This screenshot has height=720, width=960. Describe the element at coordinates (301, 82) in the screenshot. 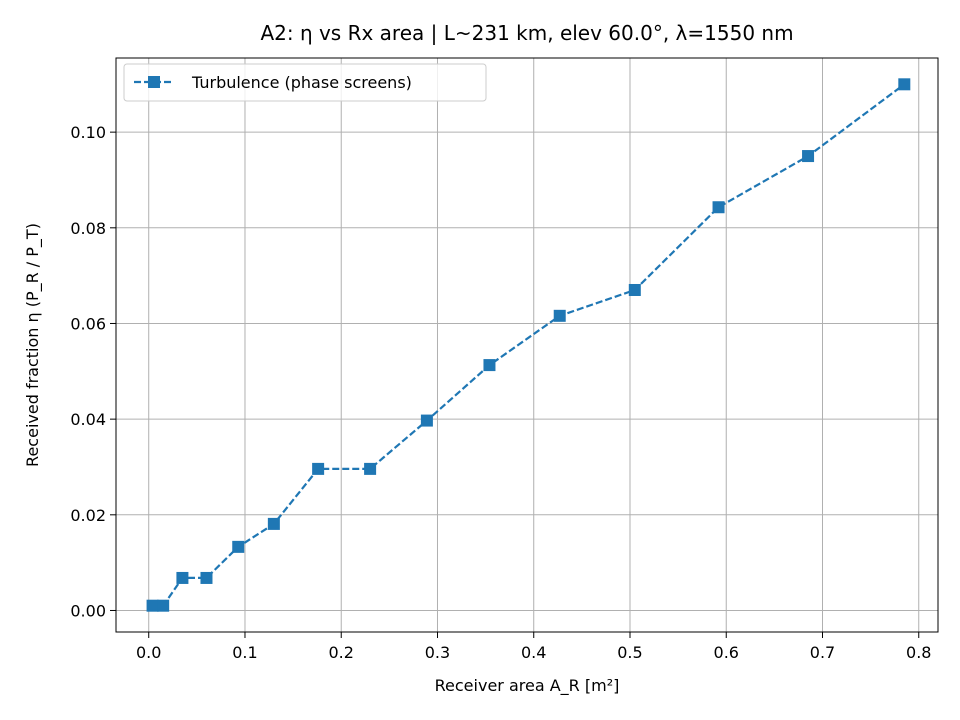

I see `legend-label: Turbulence (phase screens)` at that location.